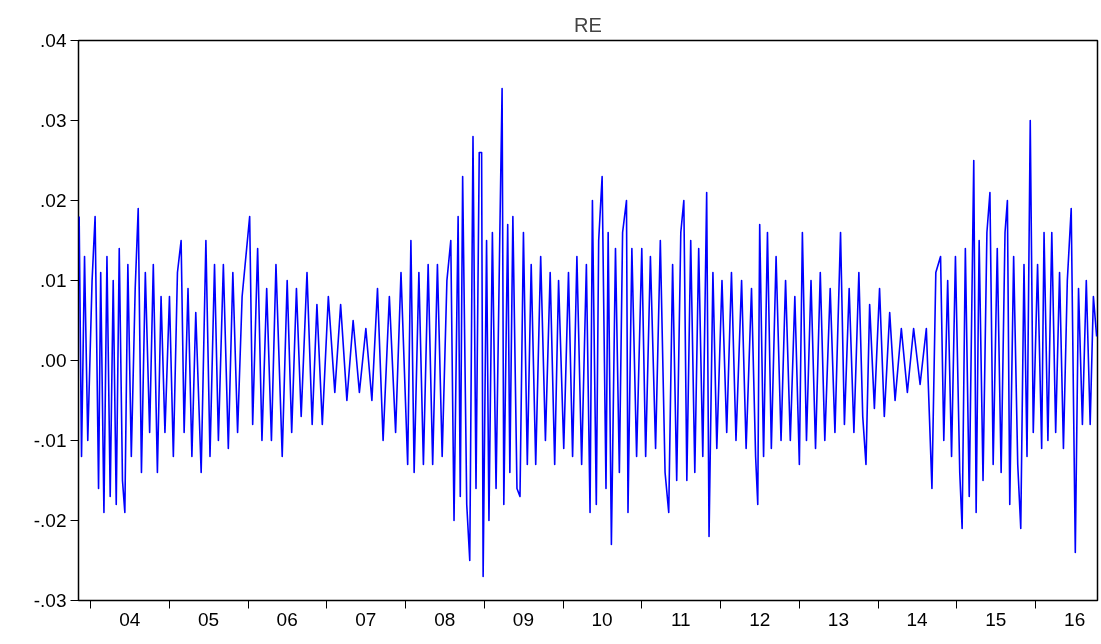 The image size is (1101, 644). I want to click on x-tick-label: 07, so click(366, 619).